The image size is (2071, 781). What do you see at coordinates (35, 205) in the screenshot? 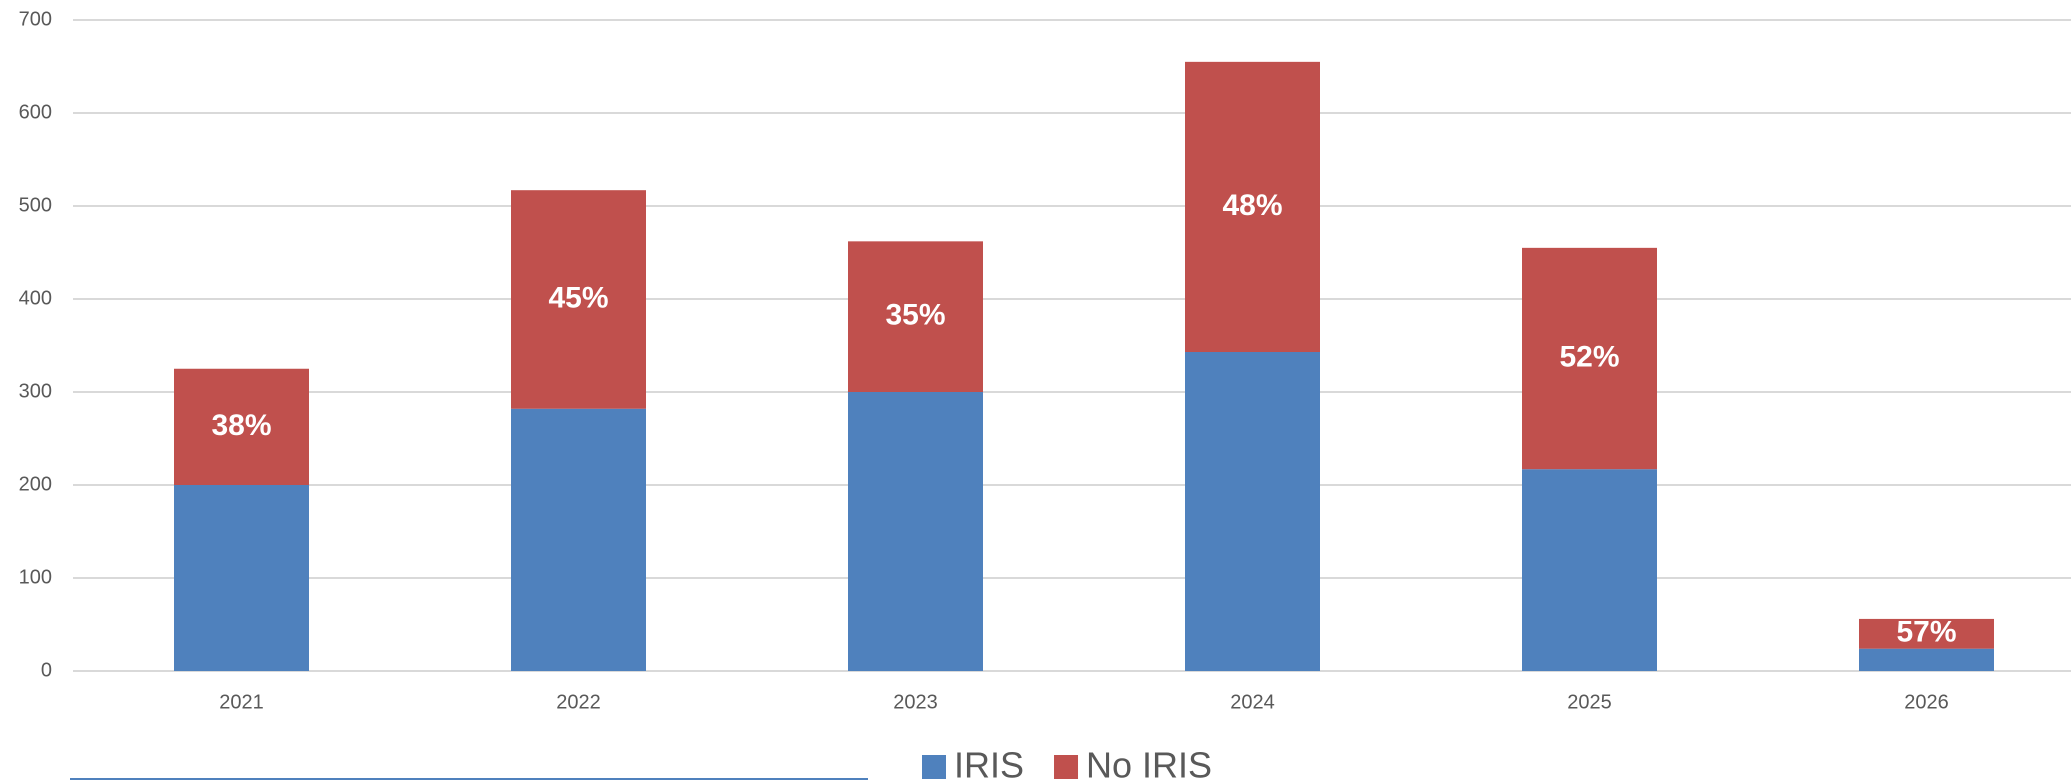
I see `y-tick-label: 500` at bounding box center [35, 205].